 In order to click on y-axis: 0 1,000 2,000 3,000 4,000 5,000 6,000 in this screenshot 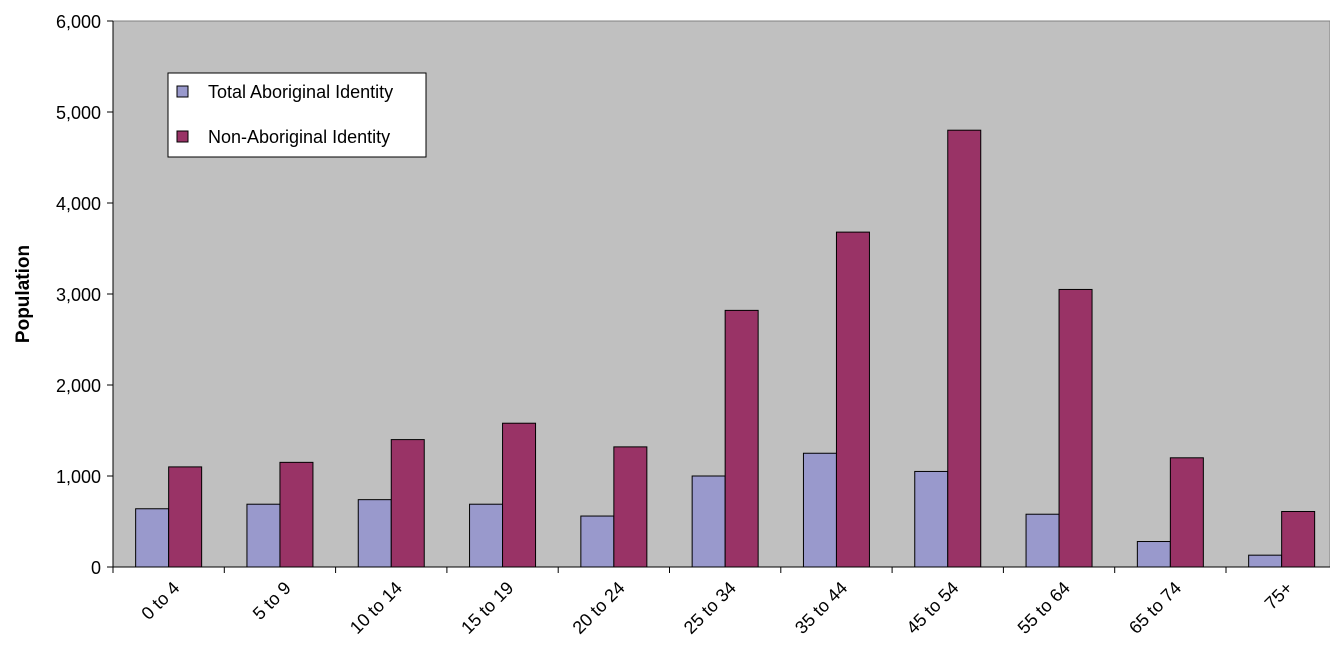, I will do `click(85, 295)`.